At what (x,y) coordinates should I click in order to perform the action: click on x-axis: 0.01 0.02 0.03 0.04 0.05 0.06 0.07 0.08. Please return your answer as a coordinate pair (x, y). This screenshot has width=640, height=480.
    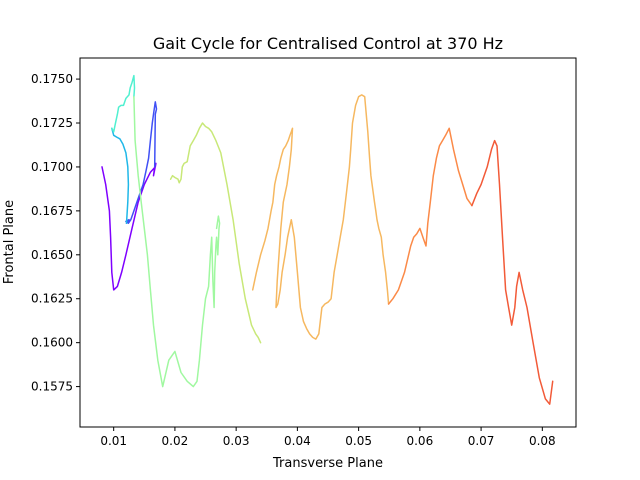
    Looking at the image, I should click on (328, 437).